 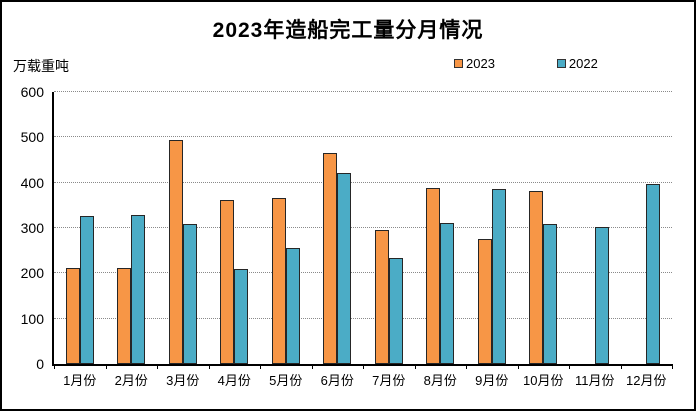 What do you see at coordinates (395, 310) in the screenshot?
I see `bar-2022-7月份` at bounding box center [395, 310].